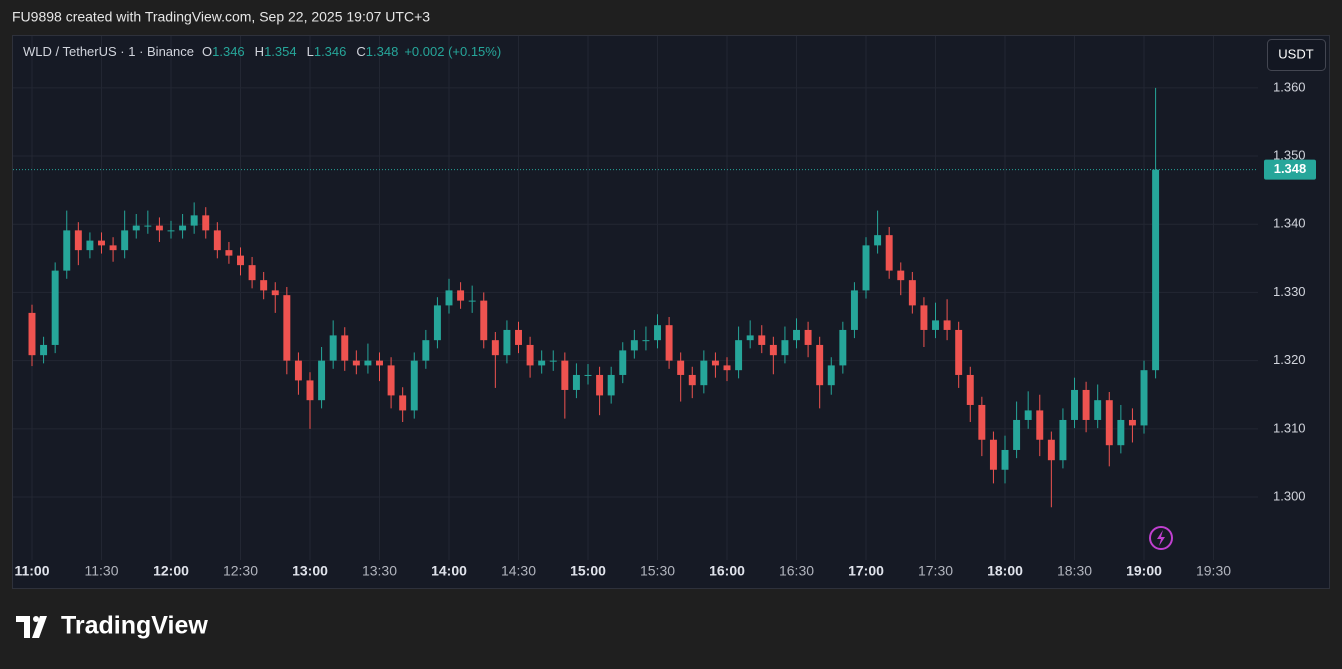  I want to click on open-label: O, so click(207, 51).